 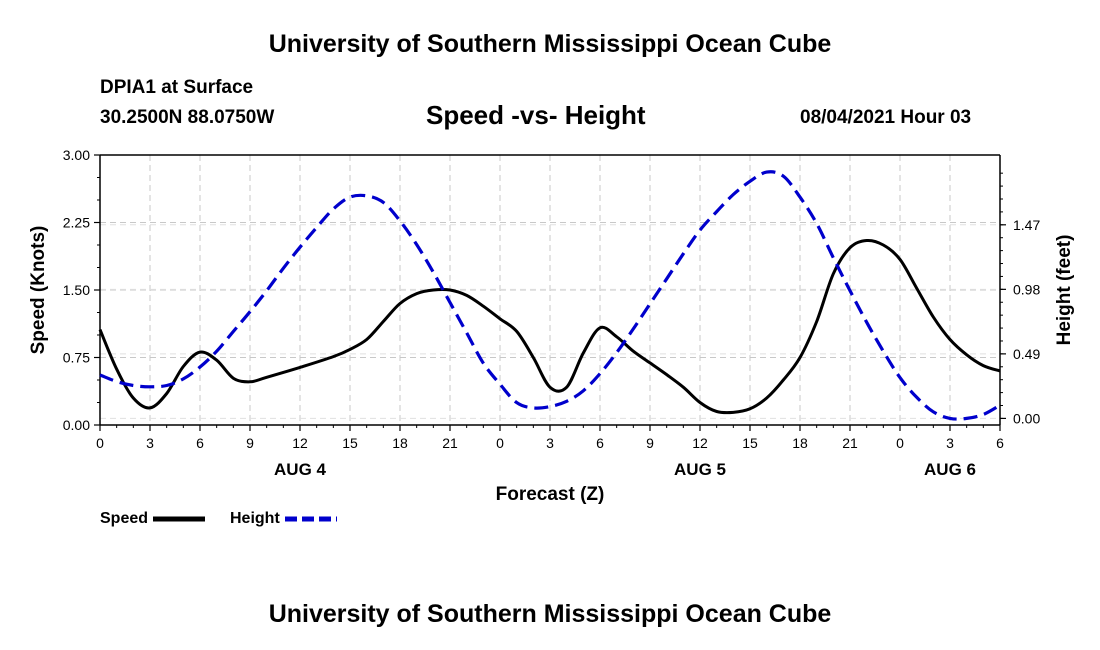 I want to click on chart-subtitle: Speed -vs- Height, so click(x=536, y=115).